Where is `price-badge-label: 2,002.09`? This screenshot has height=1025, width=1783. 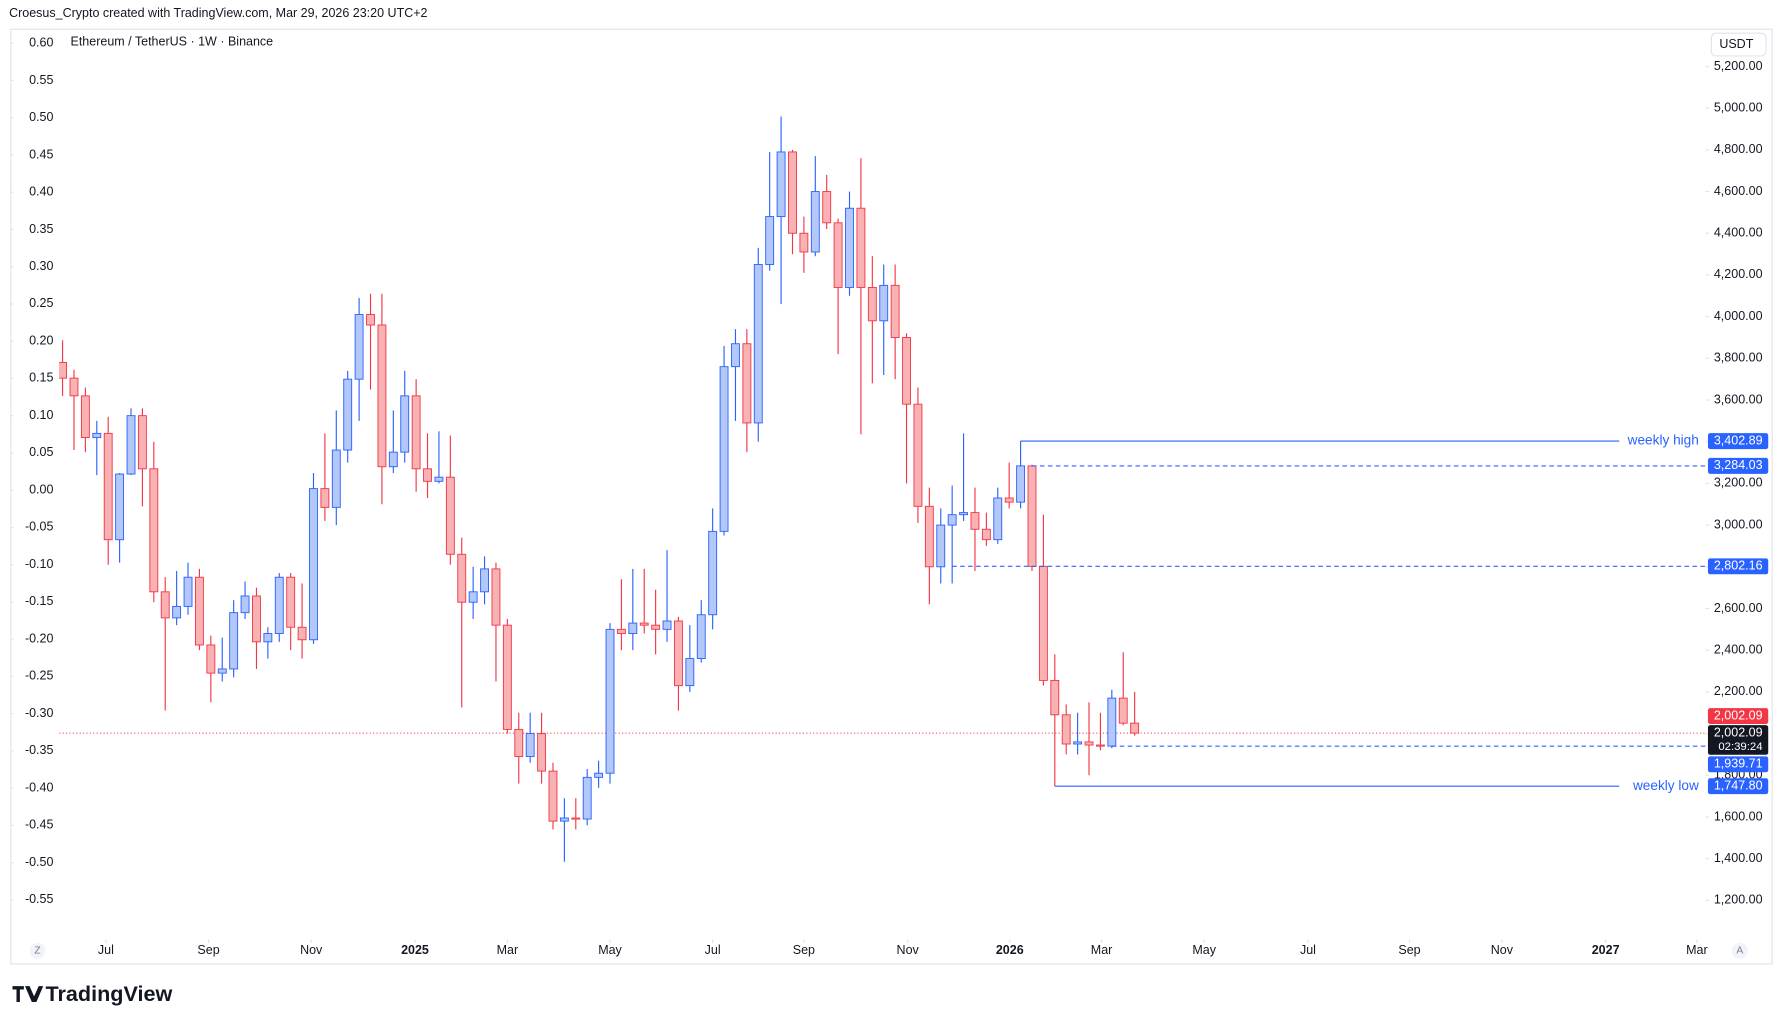 price-badge-label: 2,002.09 is located at coordinates (1738, 715).